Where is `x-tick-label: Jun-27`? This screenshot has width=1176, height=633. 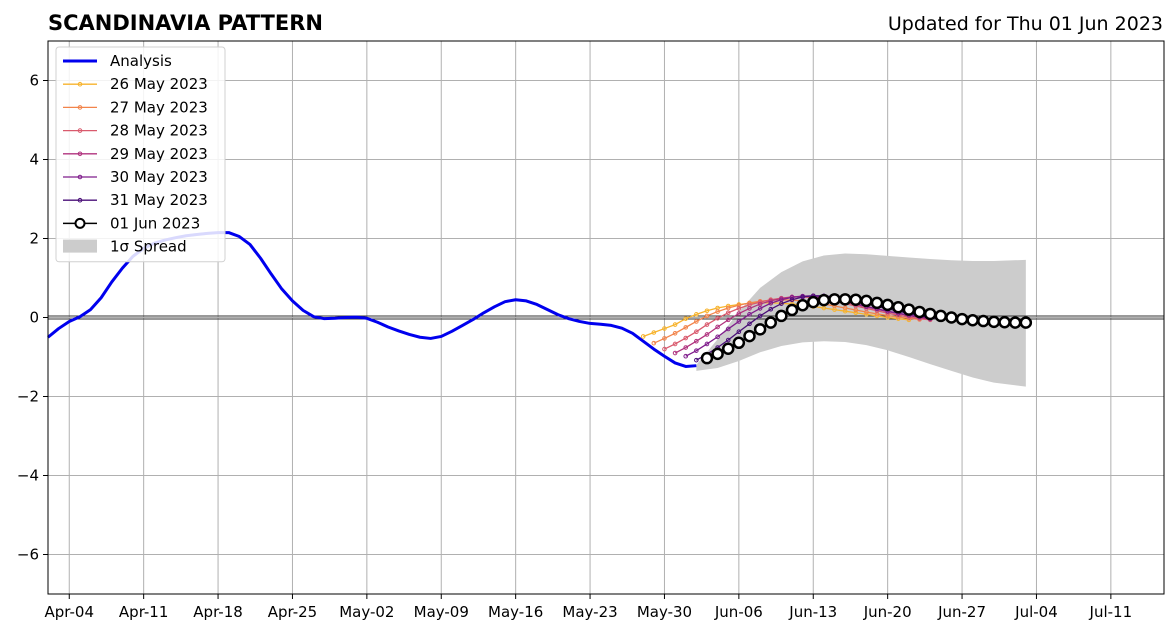 x-tick-label: Jun-27 is located at coordinates (961, 612).